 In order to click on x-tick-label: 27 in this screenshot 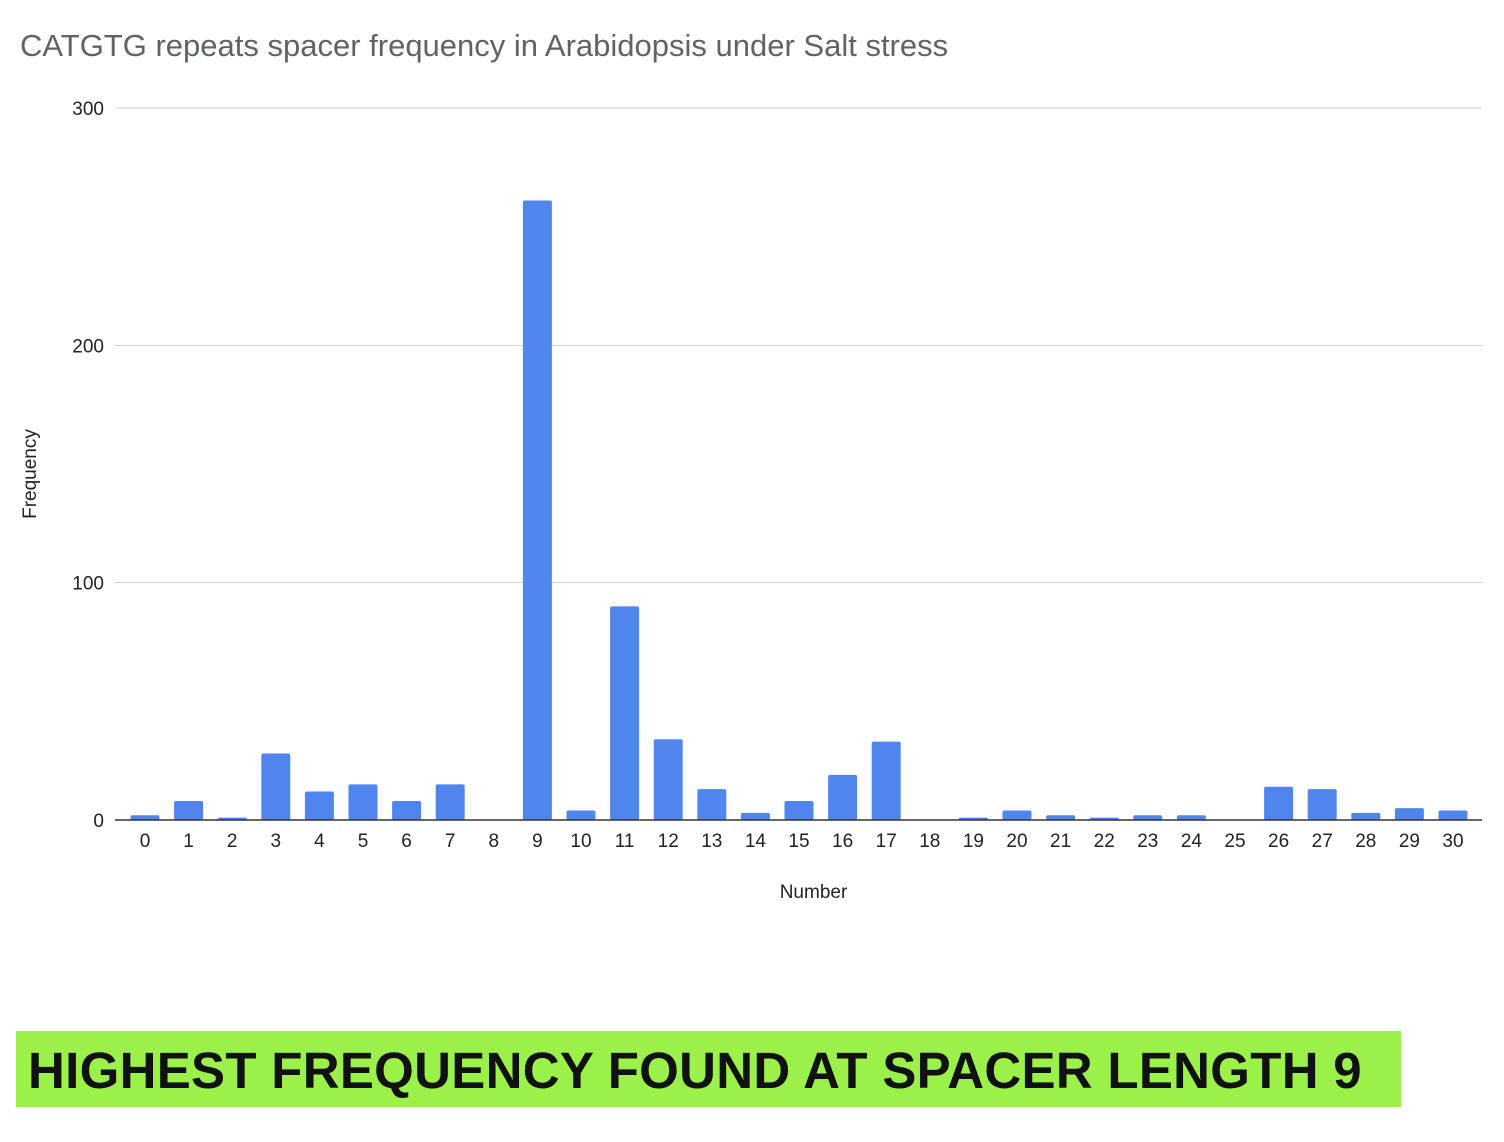, I will do `click(1322, 841)`.